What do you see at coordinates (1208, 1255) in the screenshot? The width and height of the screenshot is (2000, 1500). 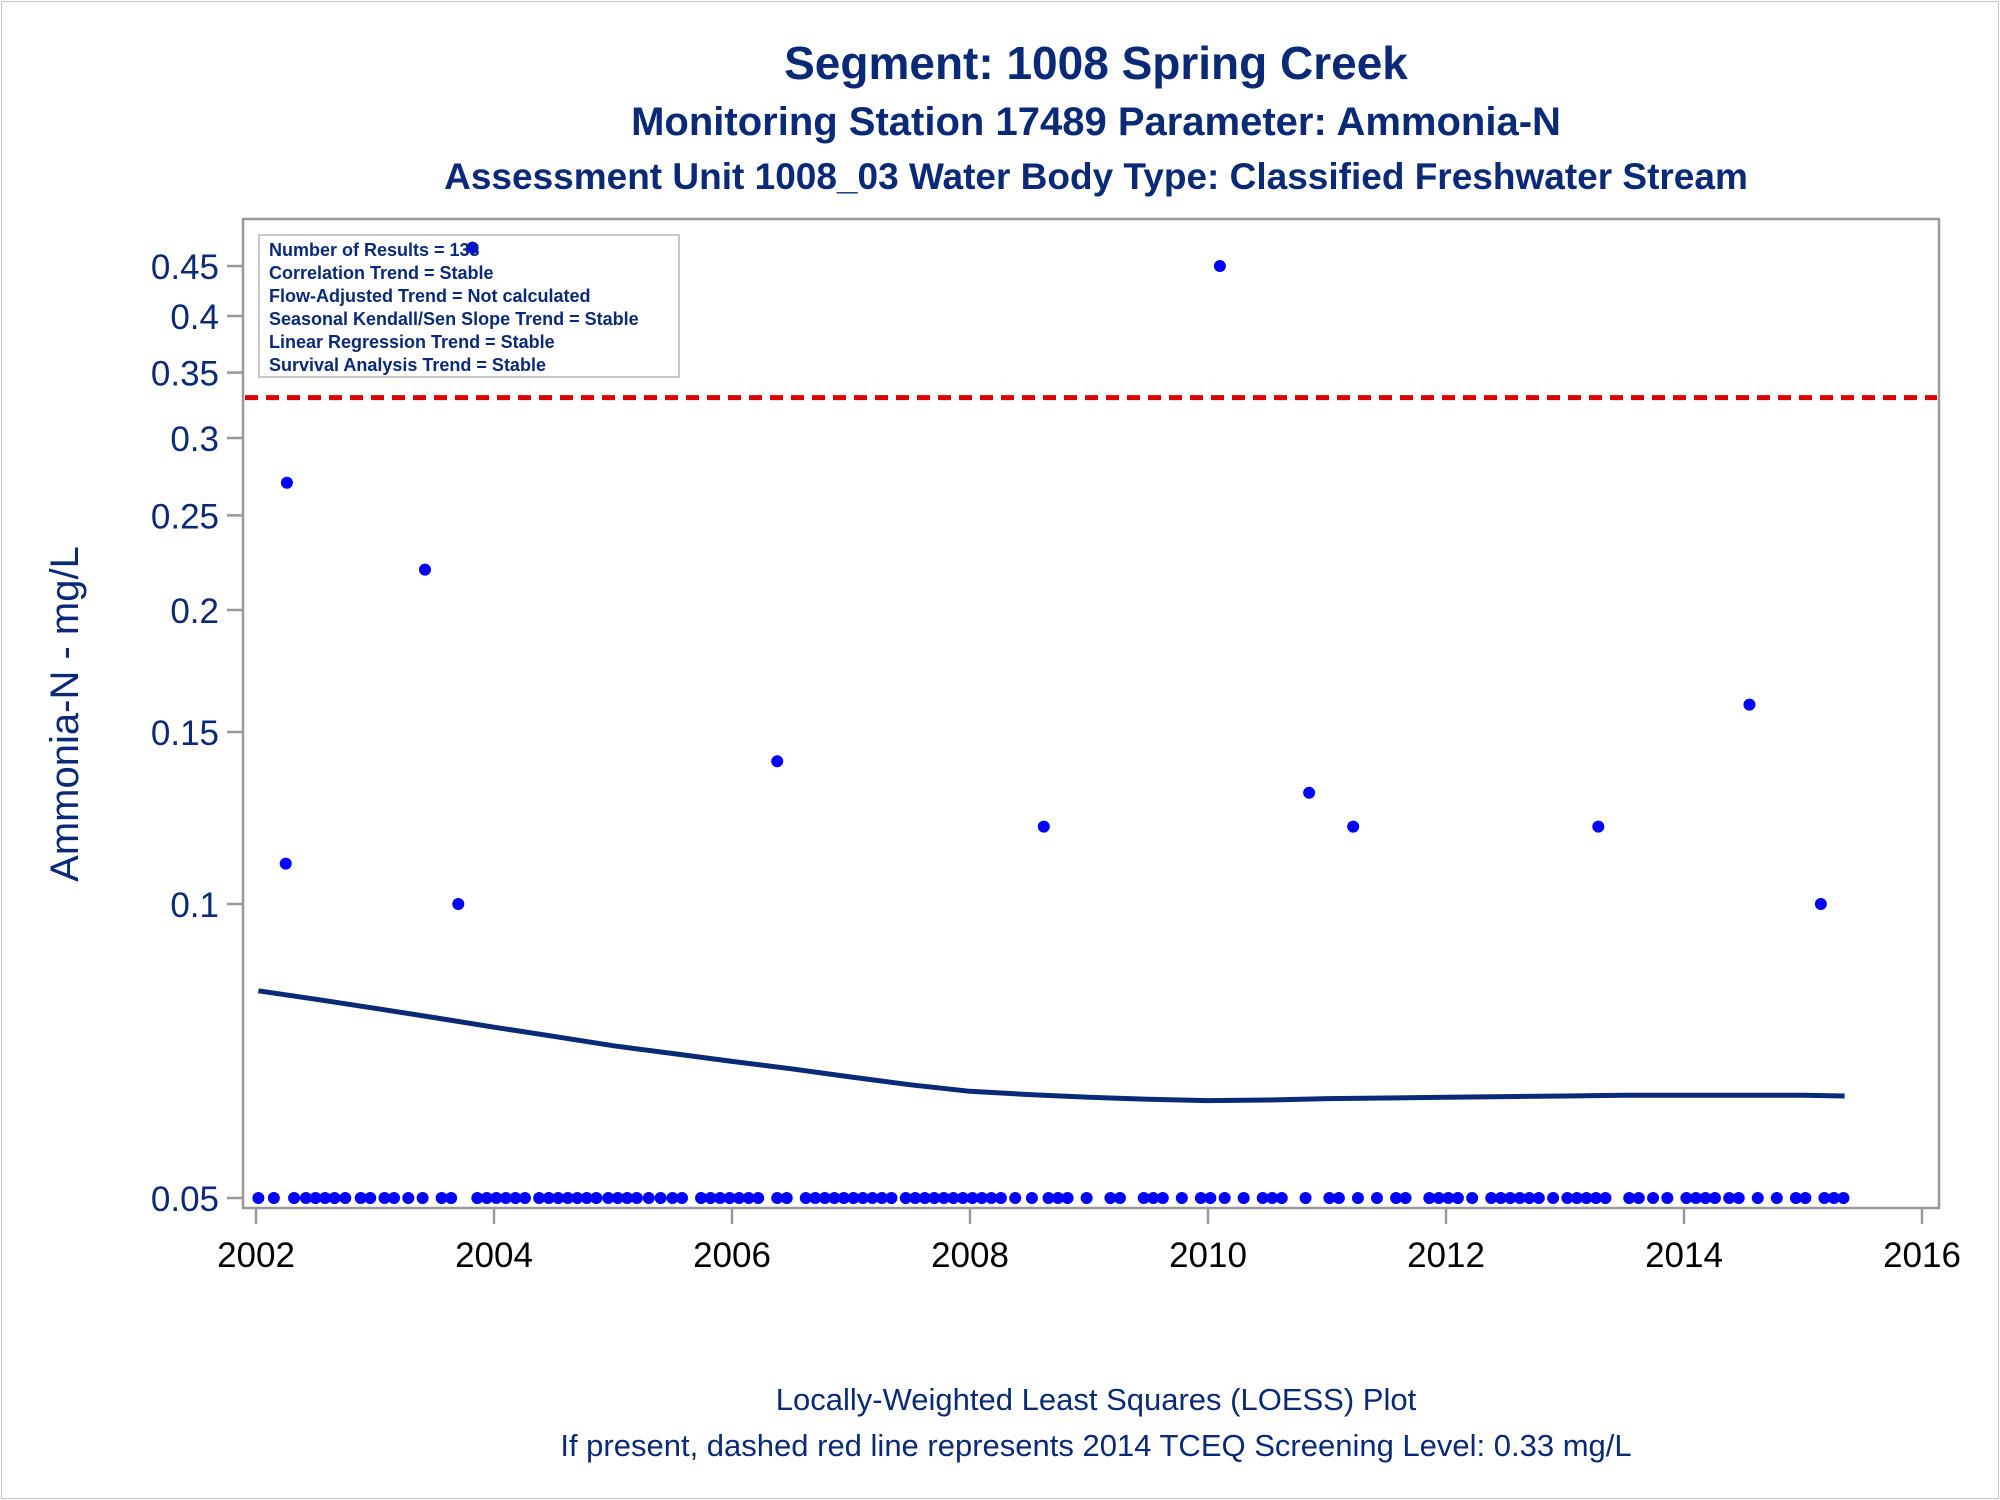 I see `x-tick-label: 2010` at bounding box center [1208, 1255].